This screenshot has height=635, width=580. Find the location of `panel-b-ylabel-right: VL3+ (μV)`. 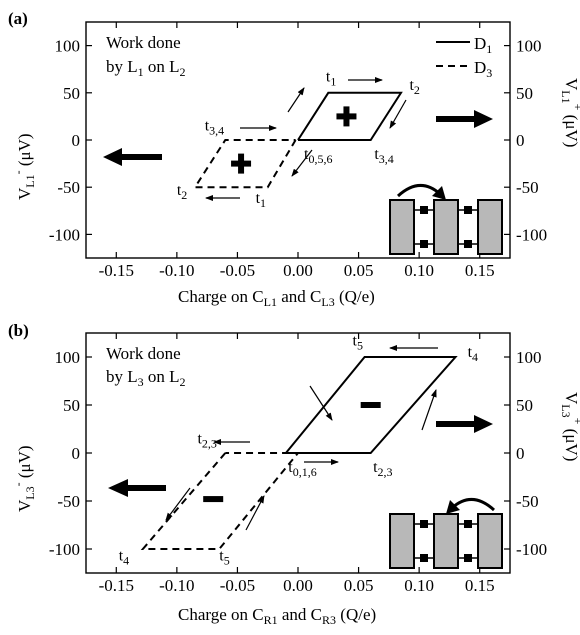

panel-b-ylabel-right: VL3+ (μV) is located at coordinates (569, 426).